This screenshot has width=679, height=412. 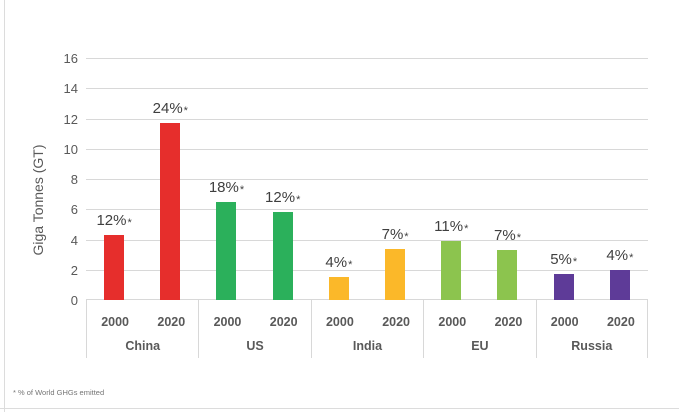 I want to click on bar-eu-2000, so click(x=451, y=270).